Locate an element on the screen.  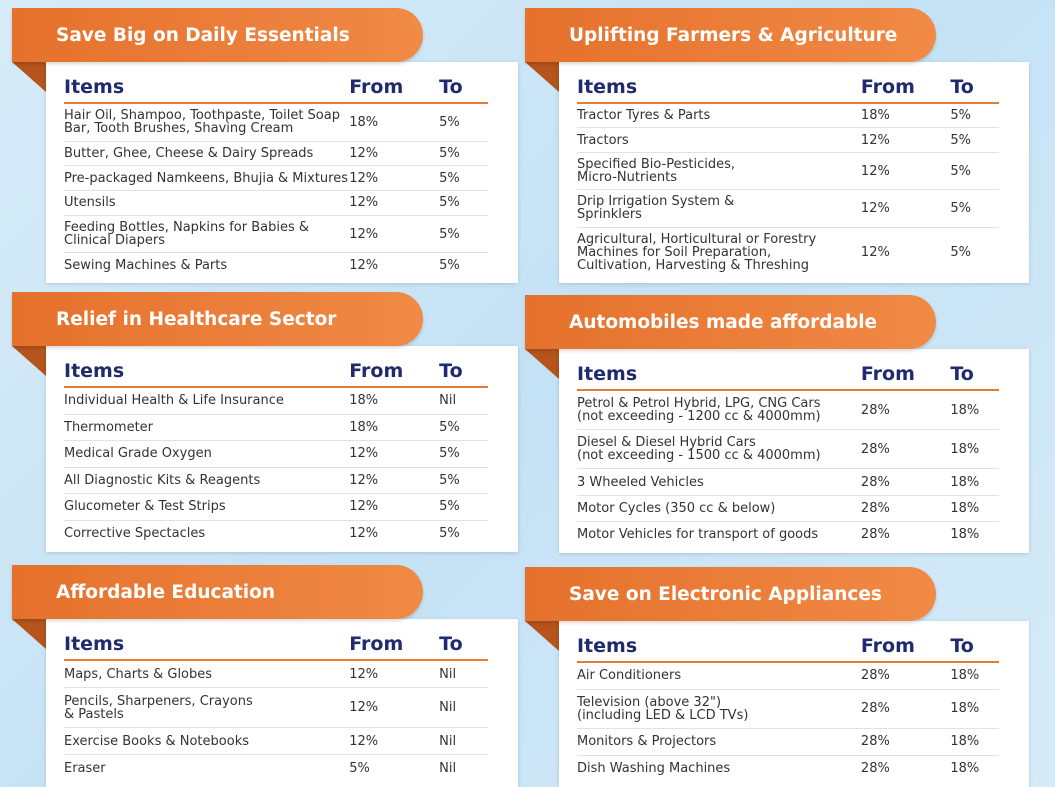
item-name: All Diagnostic Kits & Reagents is located at coordinates (162, 480).